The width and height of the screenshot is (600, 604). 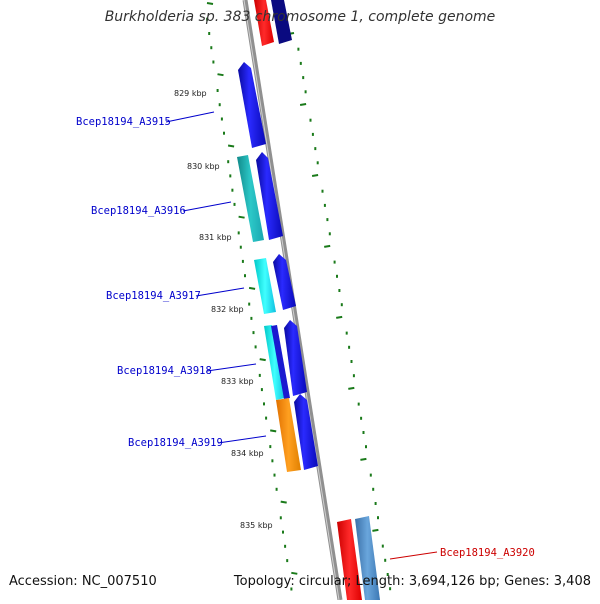 What do you see at coordinates (215, 237) in the screenshot?
I see `kbp-label: 831 kbp` at bounding box center [215, 237].